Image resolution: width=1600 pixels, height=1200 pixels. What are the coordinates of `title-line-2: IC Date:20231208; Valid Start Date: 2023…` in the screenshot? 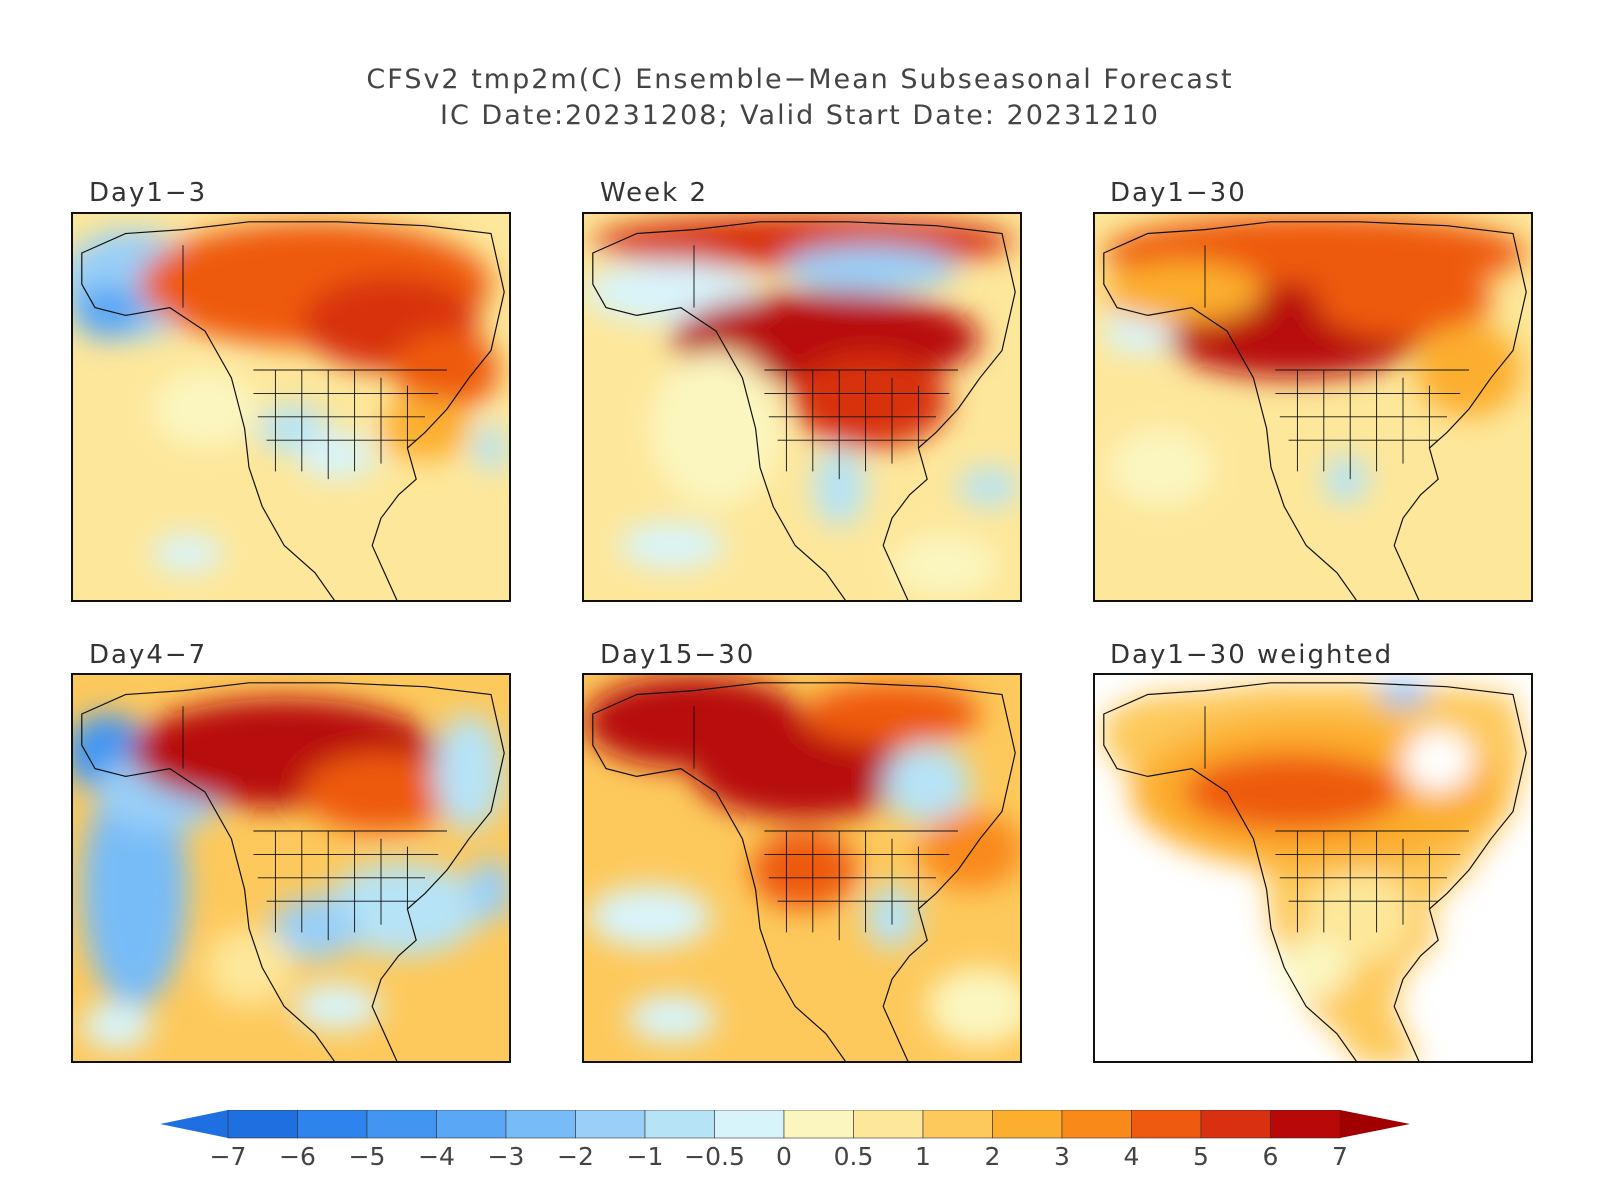 It's located at (800, 115).